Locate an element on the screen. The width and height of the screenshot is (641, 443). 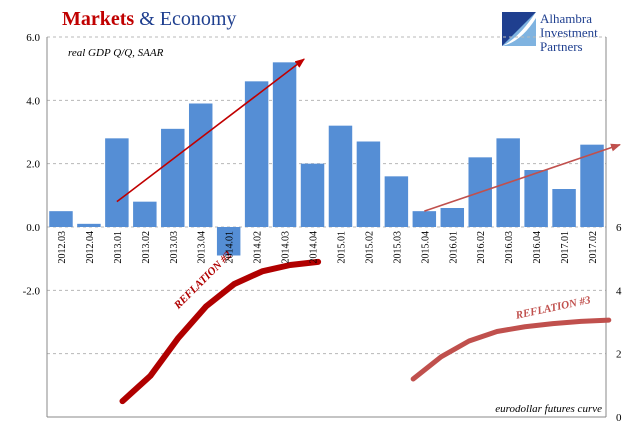
category-label: 2014.04 is located at coordinates (314, 247).